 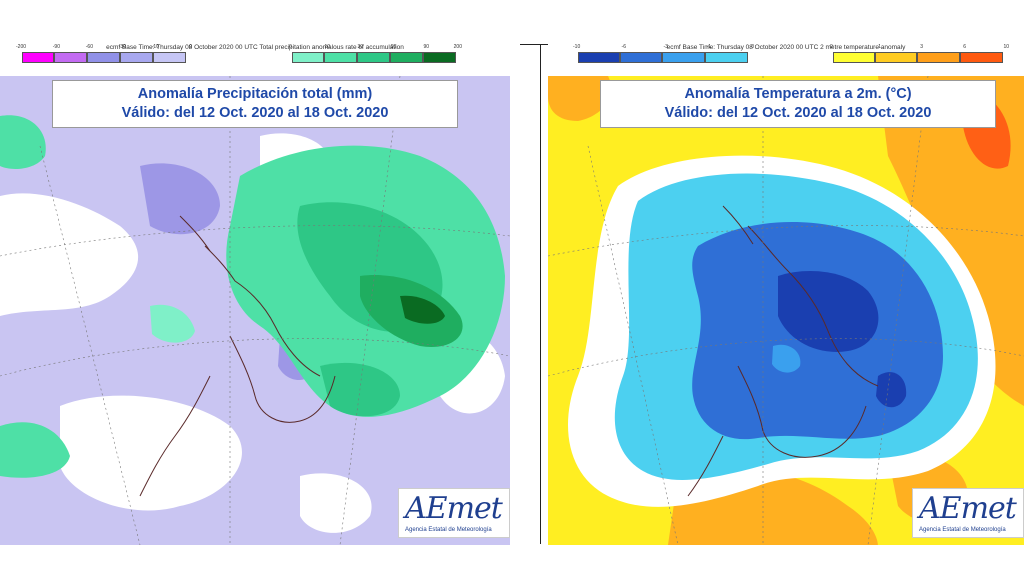 What do you see at coordinates (686, 56) in the screenshot?
I see `legend-swatch: -1` at bounding box center [686, 56].